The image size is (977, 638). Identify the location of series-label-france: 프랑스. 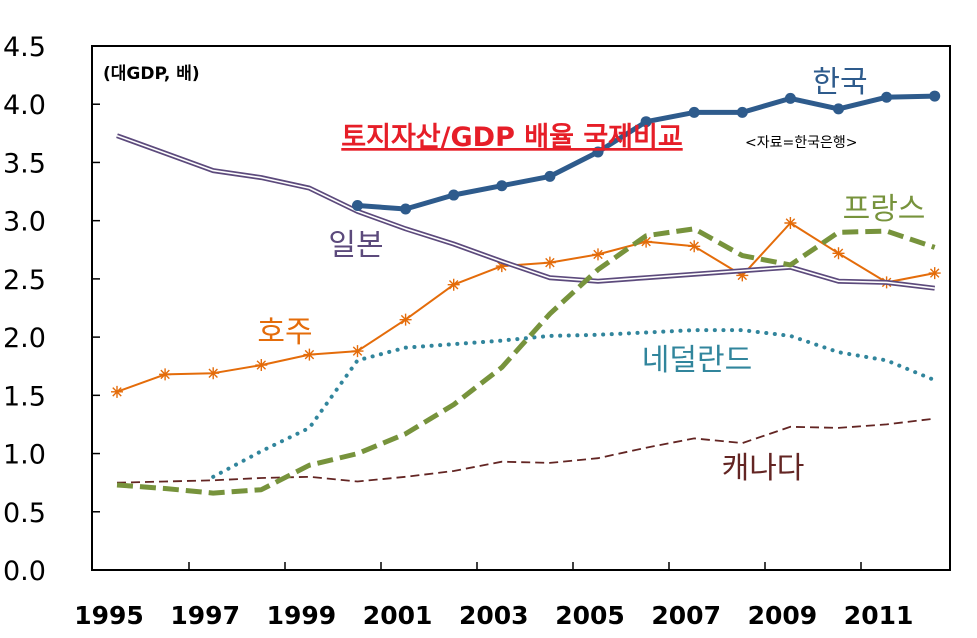
(884, 209).